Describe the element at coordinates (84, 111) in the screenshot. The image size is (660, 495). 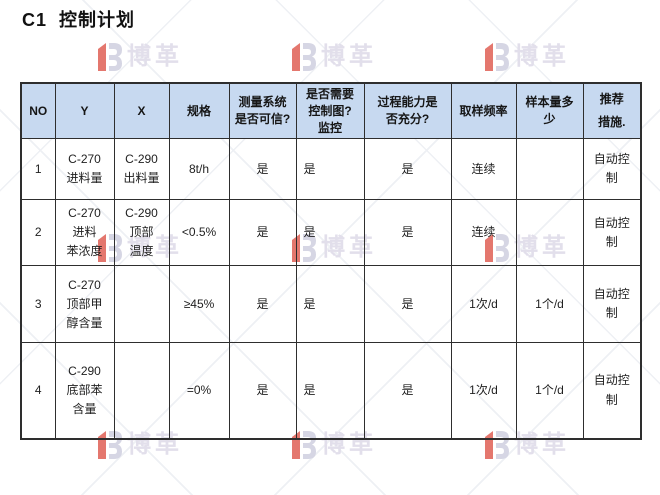
I see `header-y: Y` at that location.